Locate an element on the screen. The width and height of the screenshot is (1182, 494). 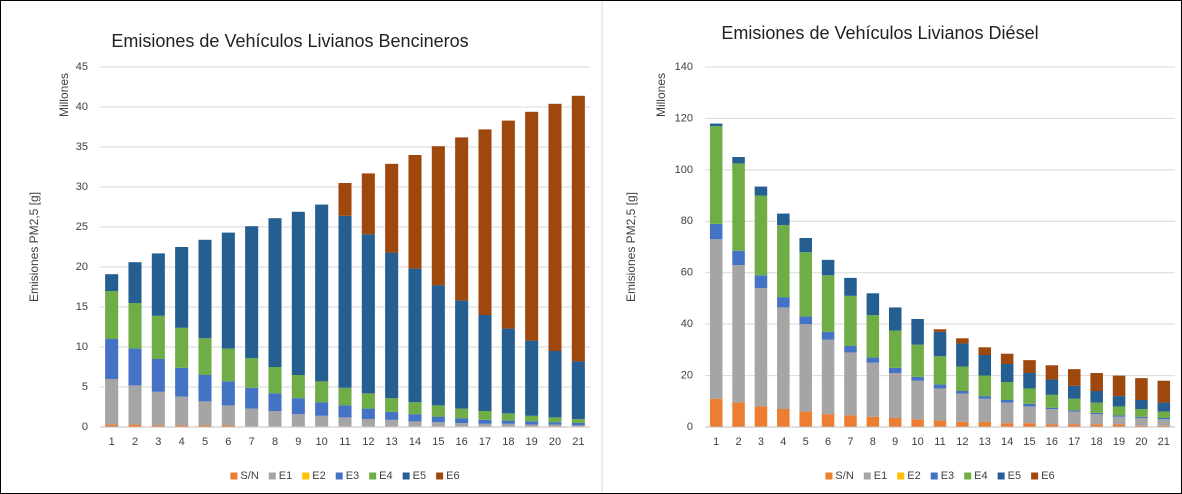
x-tick-label: 19 is located at coordinates (532, 442).